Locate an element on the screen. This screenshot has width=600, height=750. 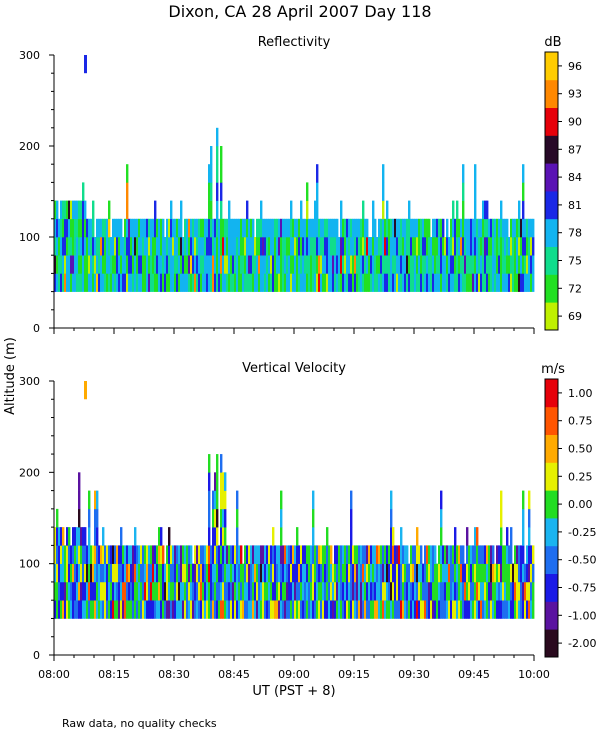
colorbar-tick-label: -0.50 is located at coordinates (582, 560).